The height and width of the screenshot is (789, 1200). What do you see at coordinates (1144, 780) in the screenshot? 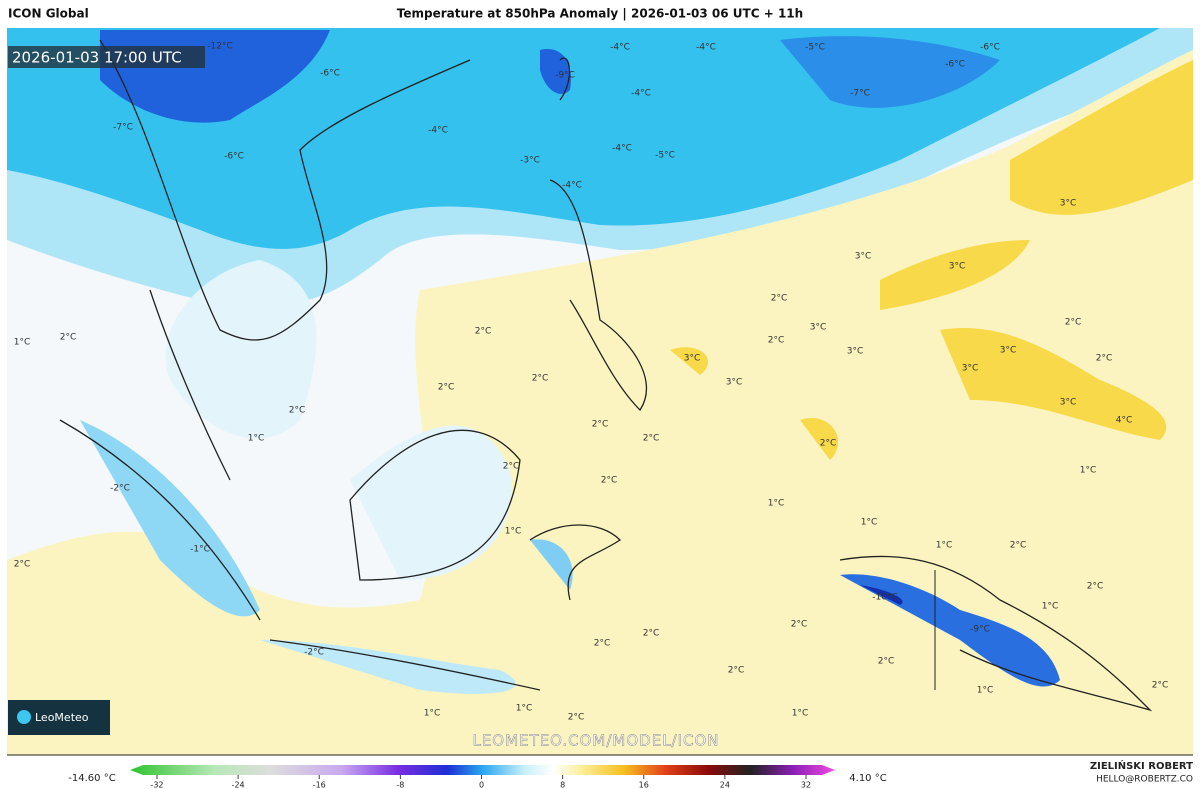
I see `email: HELLO@ROBERTZ.CO` at bounding box center [1144, 780].